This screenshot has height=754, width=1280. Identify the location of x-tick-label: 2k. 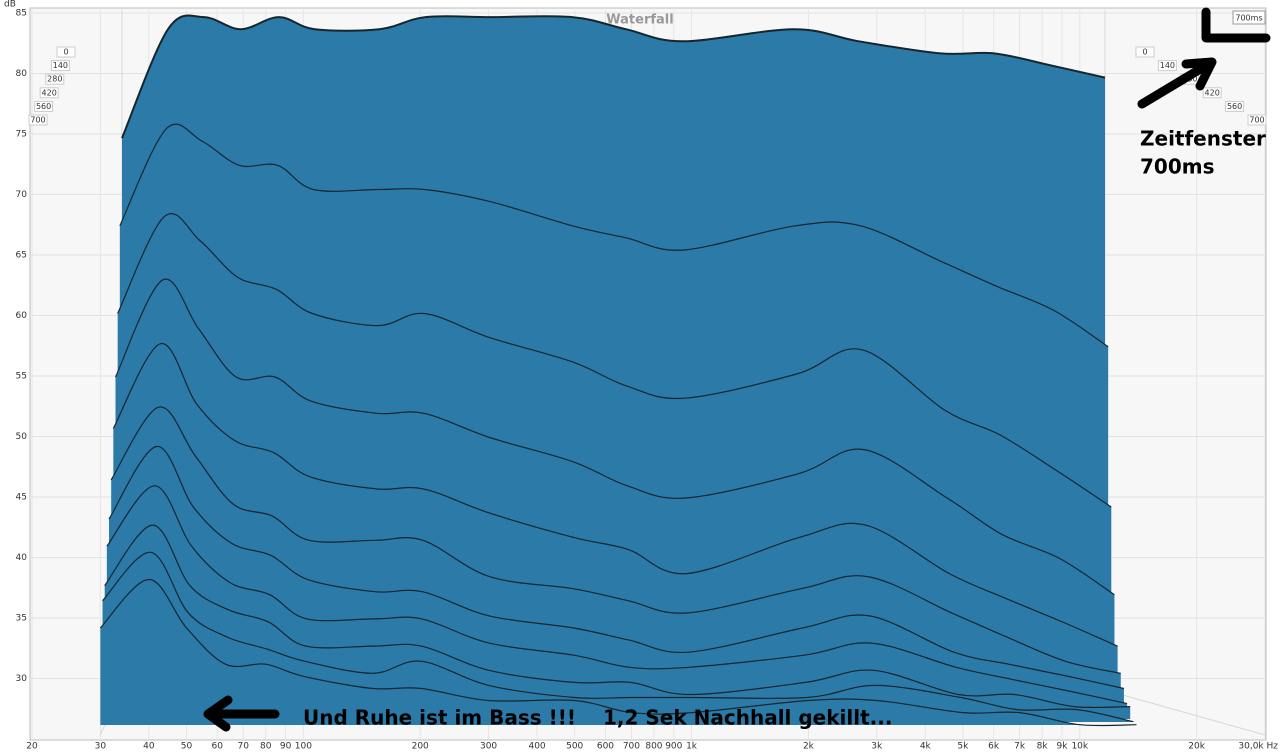
(809, 747).